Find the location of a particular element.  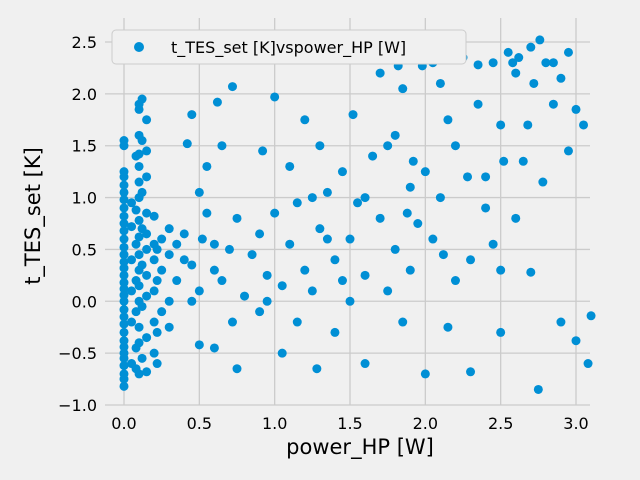

legend-box is located at coordinates (289, 47).